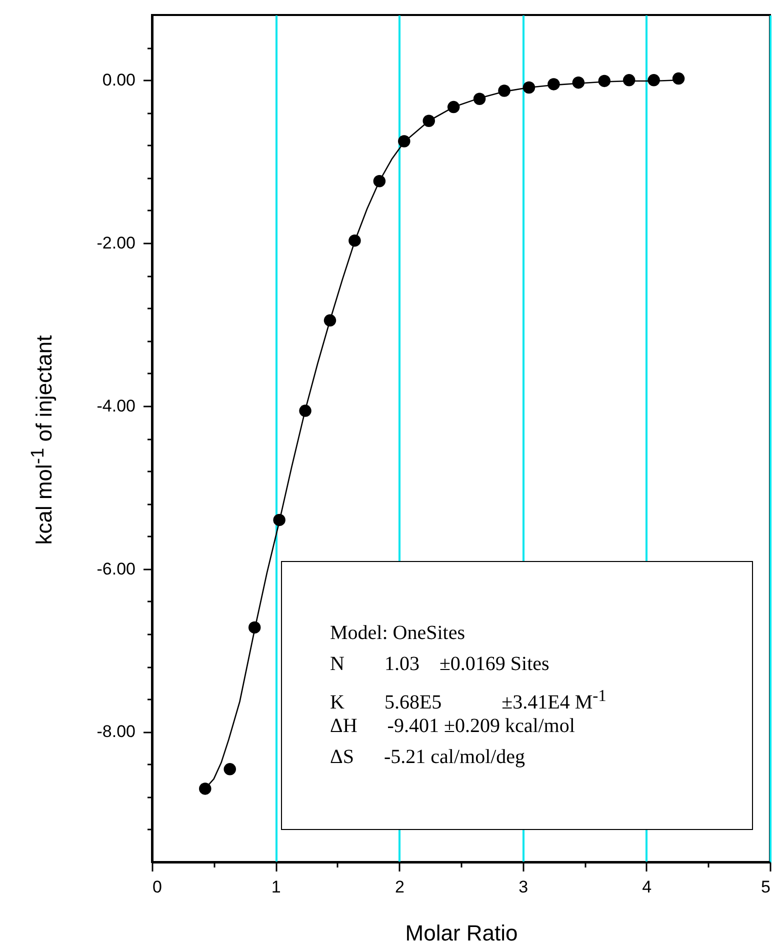  What do you see at coordinates (157, 887) in the screenshot?
I see `x-tick-label: 0` at bounding box center [157, 887].